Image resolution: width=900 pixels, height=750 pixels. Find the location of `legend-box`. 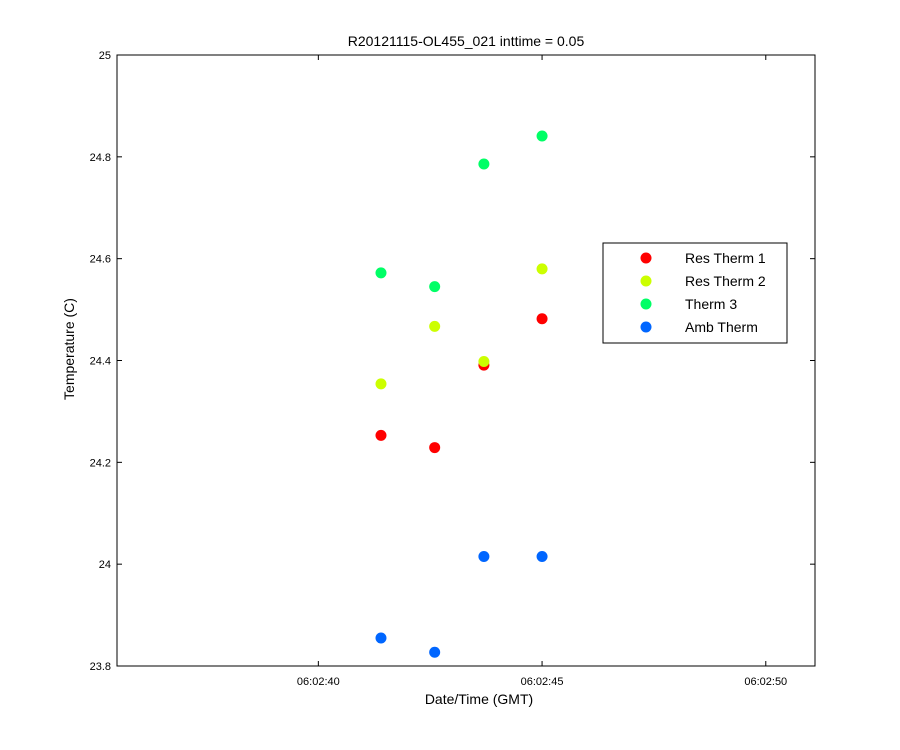

legend-box is located at coordinates (695, 293).